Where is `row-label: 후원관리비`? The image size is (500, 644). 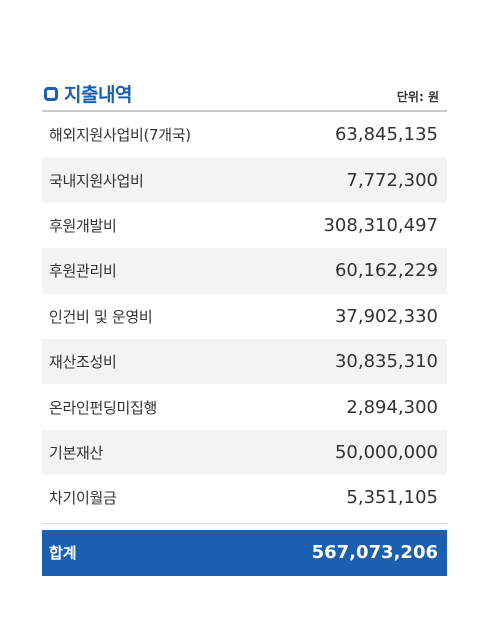 row-label: 후원관리비 is located at coordinates (83, 271).